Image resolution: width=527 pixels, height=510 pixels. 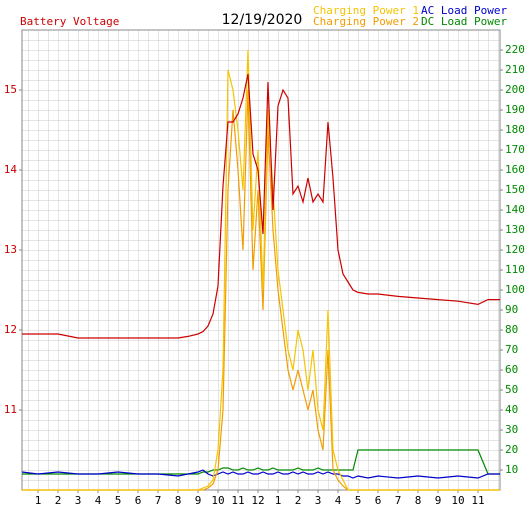 What do you see at coordinates (262, 20) in the screenshot?
I see `chart-title: 12/19/2020` at bounding box center [262, 20].